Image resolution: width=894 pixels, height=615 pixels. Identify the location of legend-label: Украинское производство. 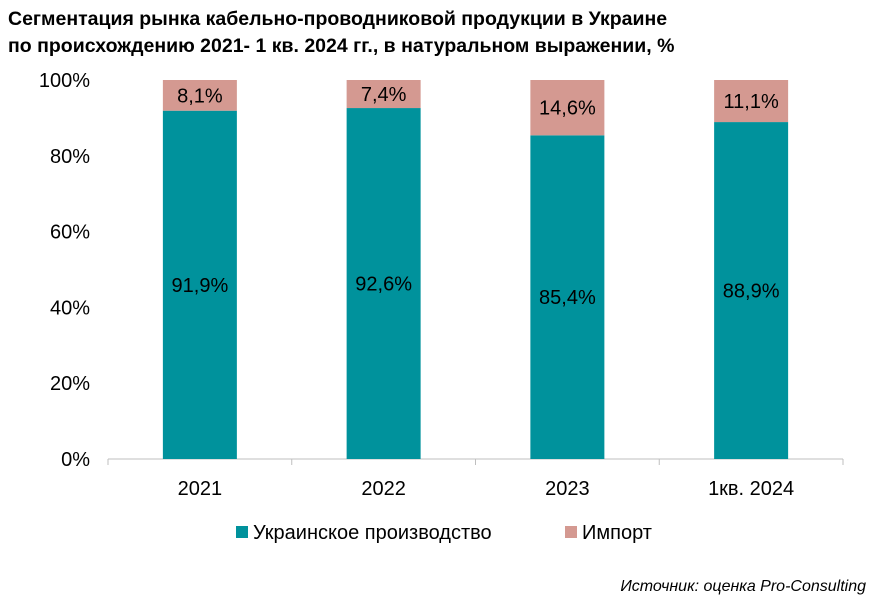
(372, 533).